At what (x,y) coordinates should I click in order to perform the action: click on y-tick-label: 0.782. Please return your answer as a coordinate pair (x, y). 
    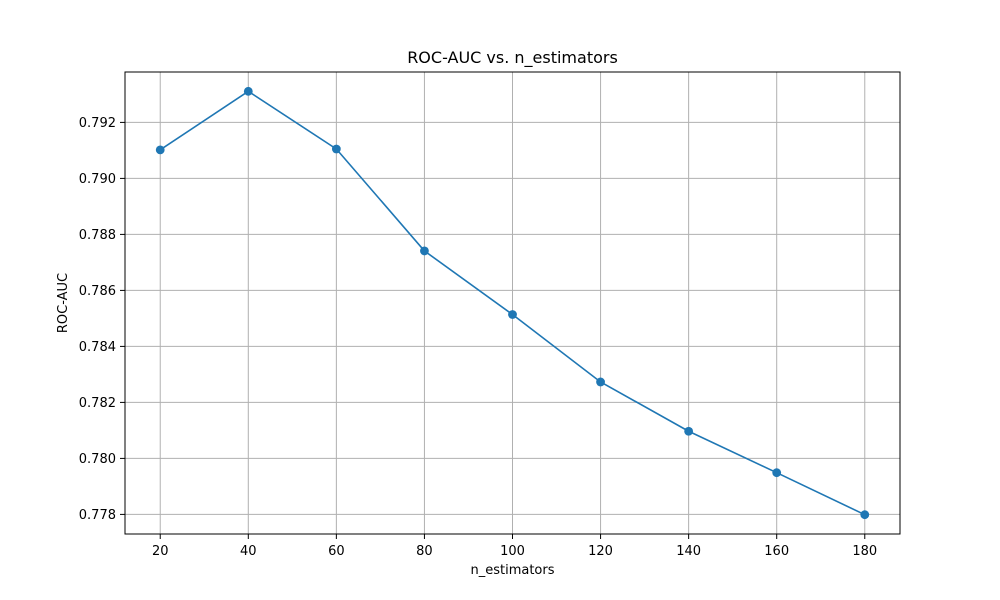
    Looking at the image, I should click on (97, 403).